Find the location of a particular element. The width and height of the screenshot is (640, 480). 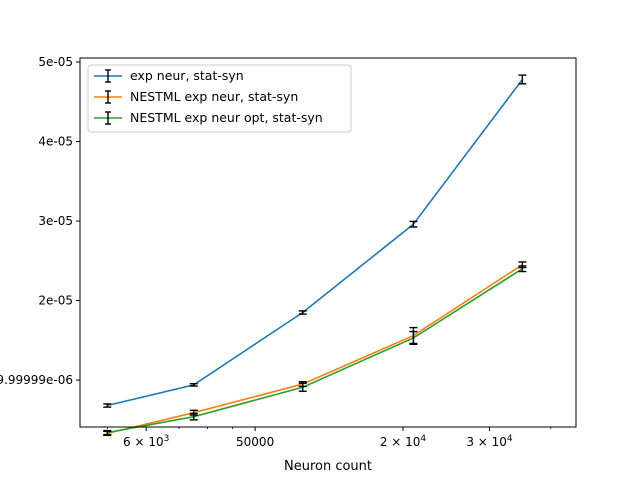

legend-box is located at coordinates (219, 98).